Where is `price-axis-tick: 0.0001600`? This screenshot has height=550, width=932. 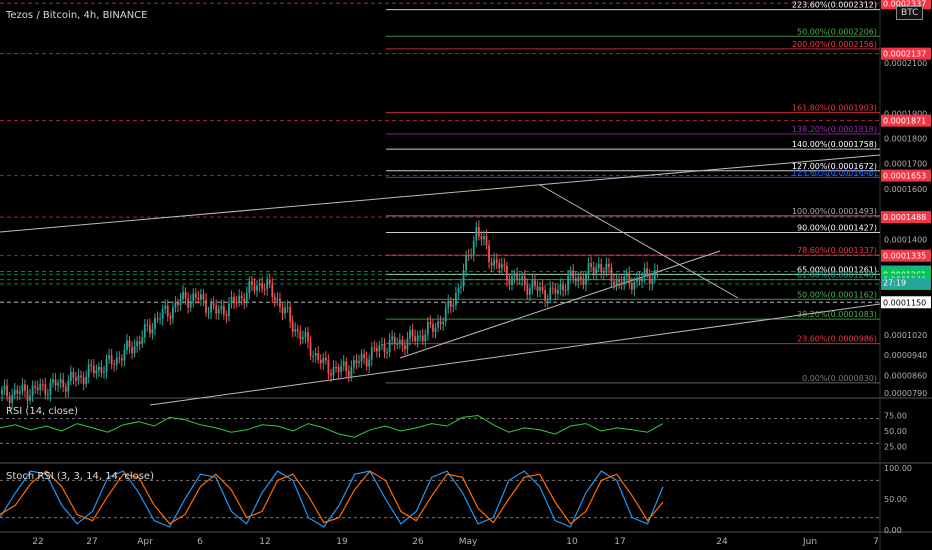
price-axis-tick: 0.0001600 is located at coordinates (905, 189).